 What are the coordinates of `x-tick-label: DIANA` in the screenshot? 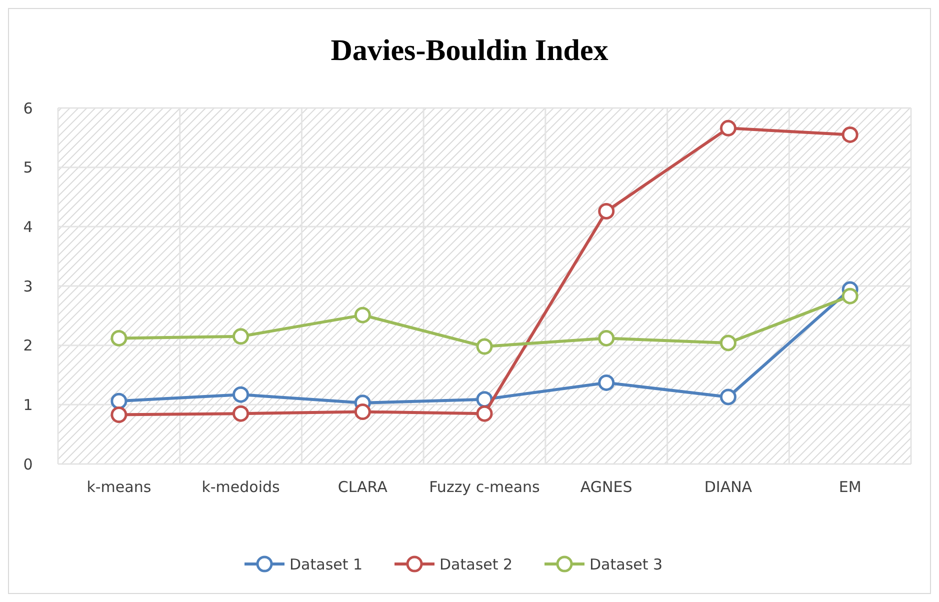 It's located at (728, 487).